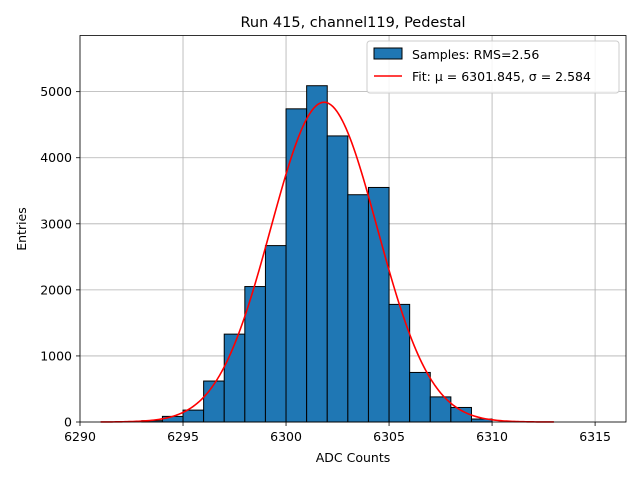  I want to click on x-tick-label: 6310, so click(492, 436).